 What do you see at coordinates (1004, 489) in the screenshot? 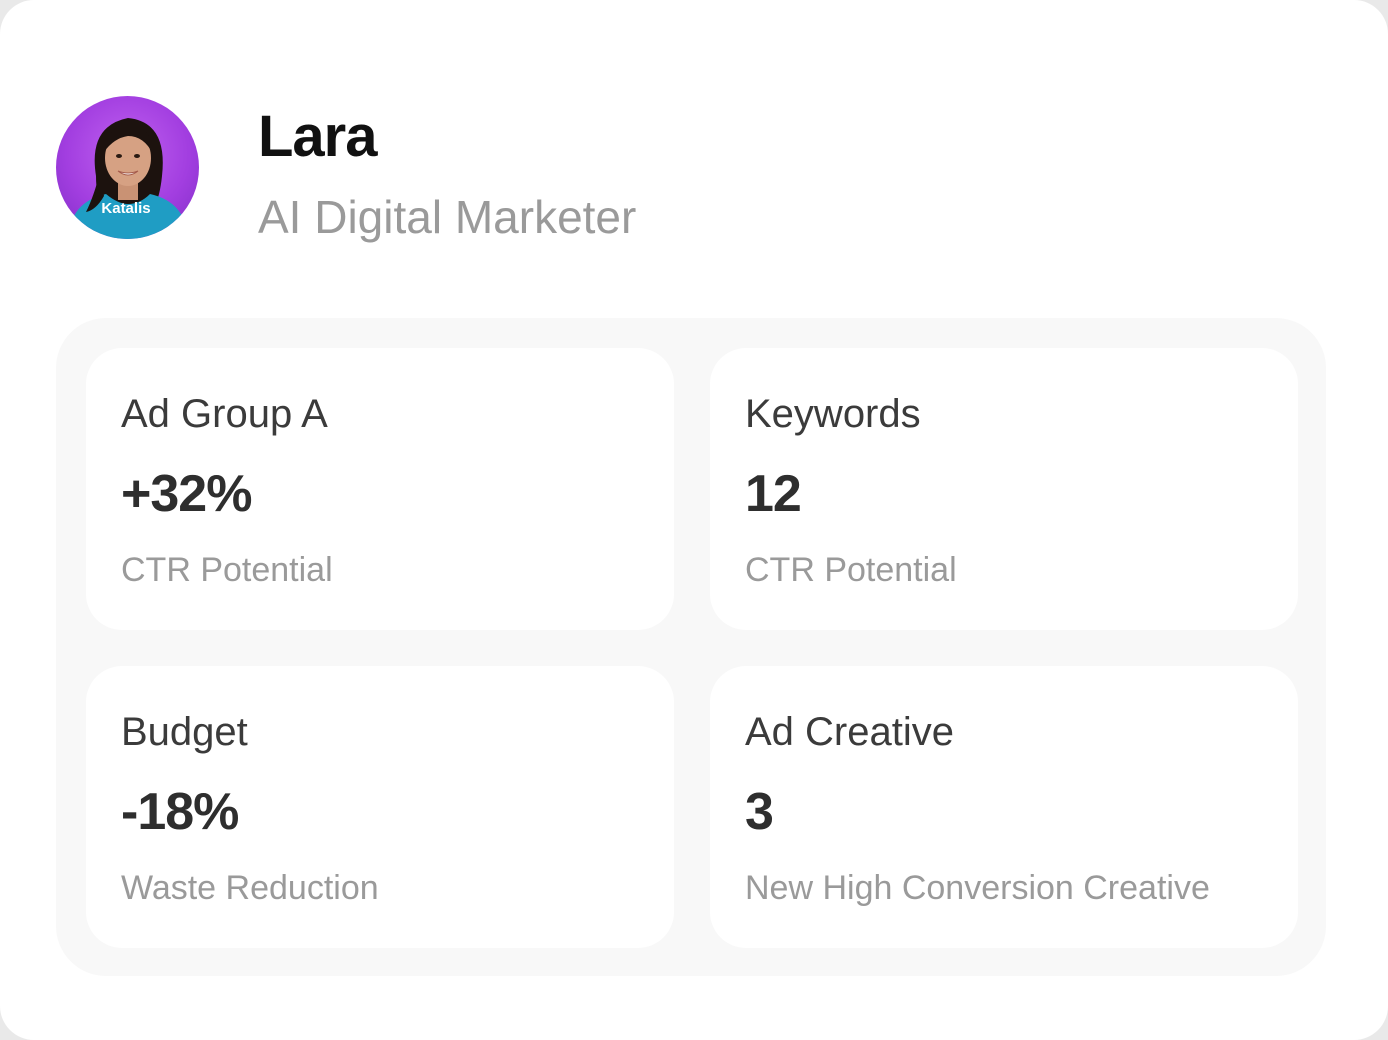
I see `stat-card-keywords: Keywords 12 CTR Potential` at bounding box center [1004, 489].